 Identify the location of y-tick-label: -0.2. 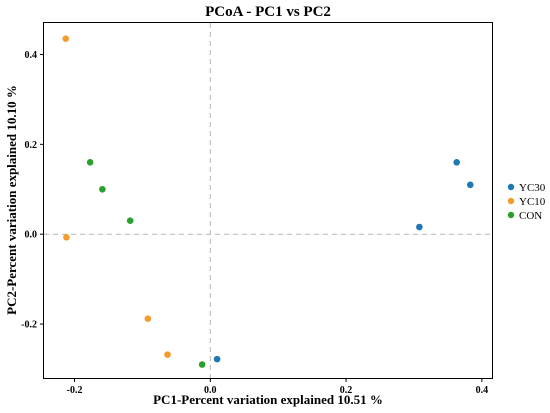
(29, 325).